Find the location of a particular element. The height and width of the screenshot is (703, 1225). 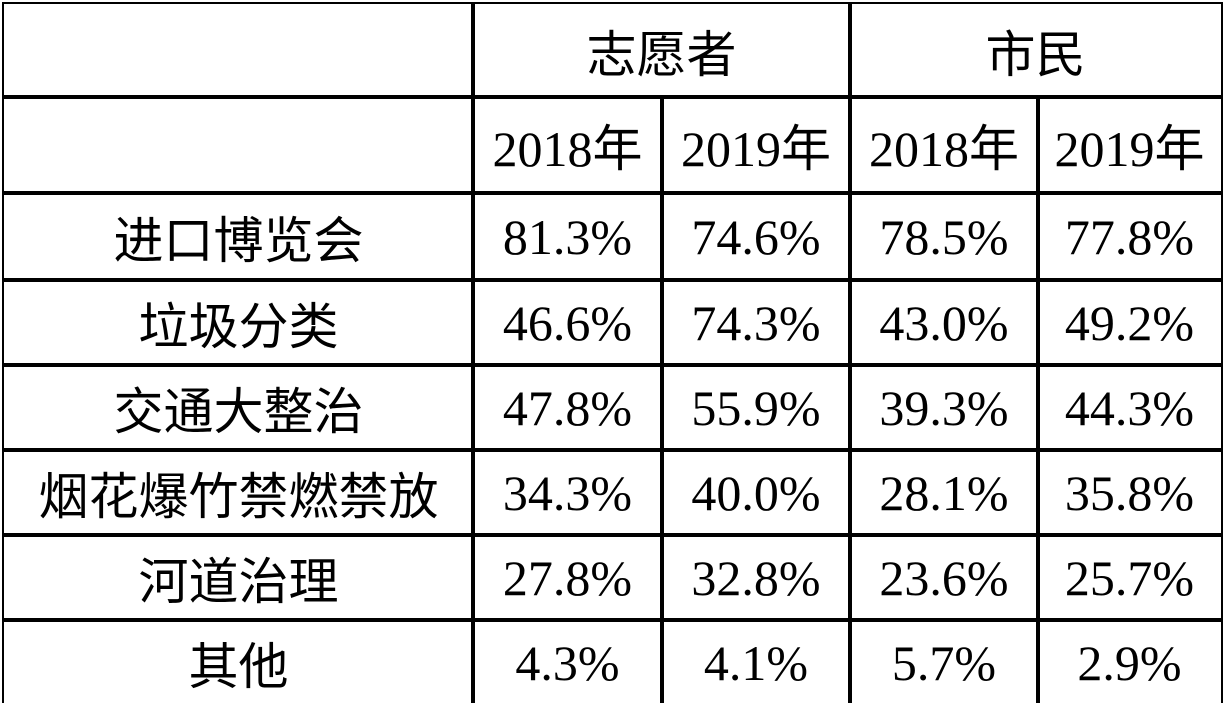

value-cell: 43.0% is located at coordinates (944, 322).